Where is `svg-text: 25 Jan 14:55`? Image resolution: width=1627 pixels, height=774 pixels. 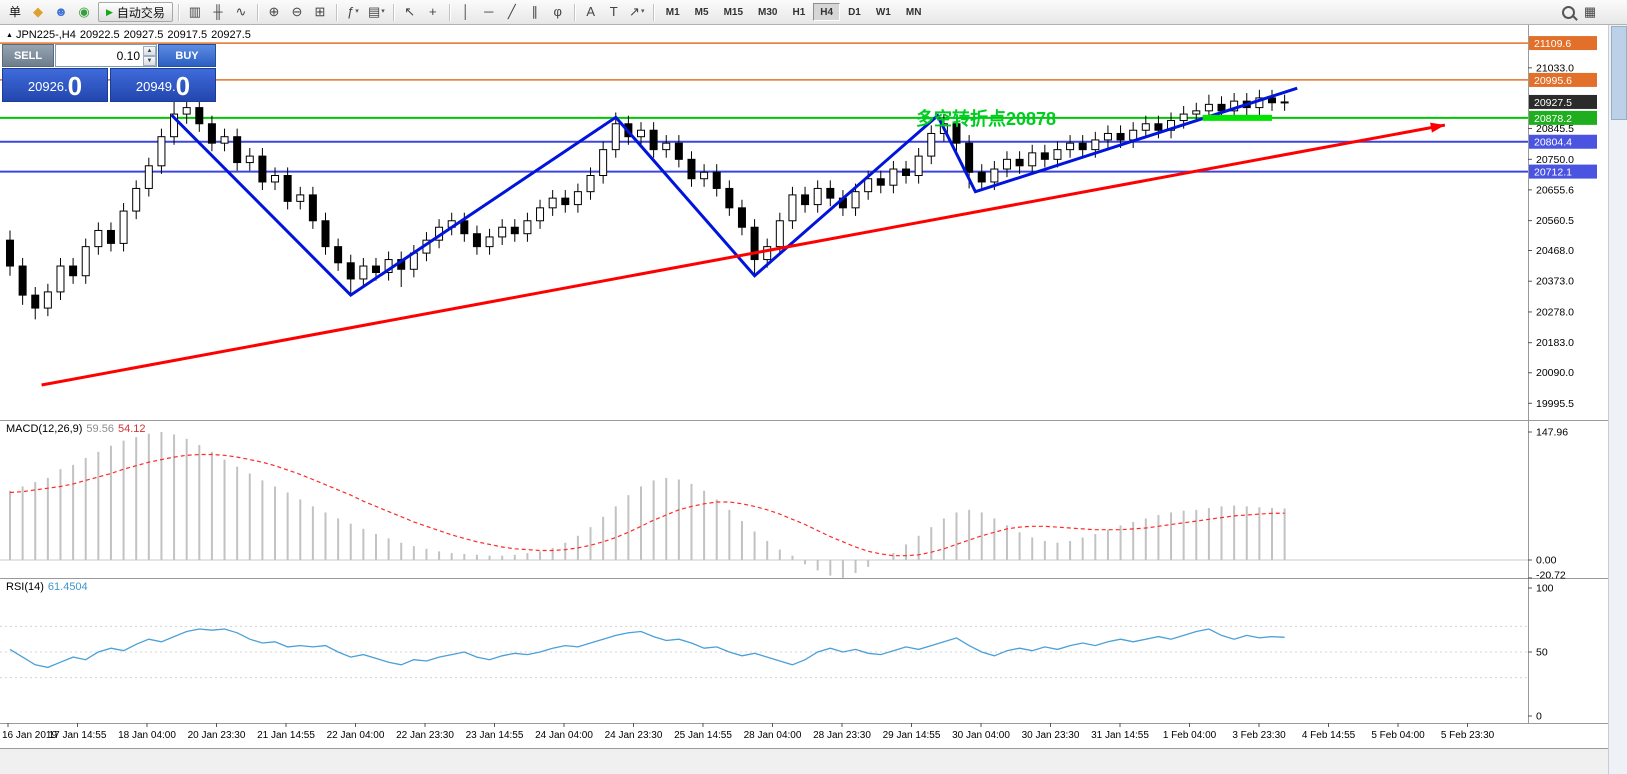
svg-text: 25 Jan 14:55 is located at coordinates (703, 735).